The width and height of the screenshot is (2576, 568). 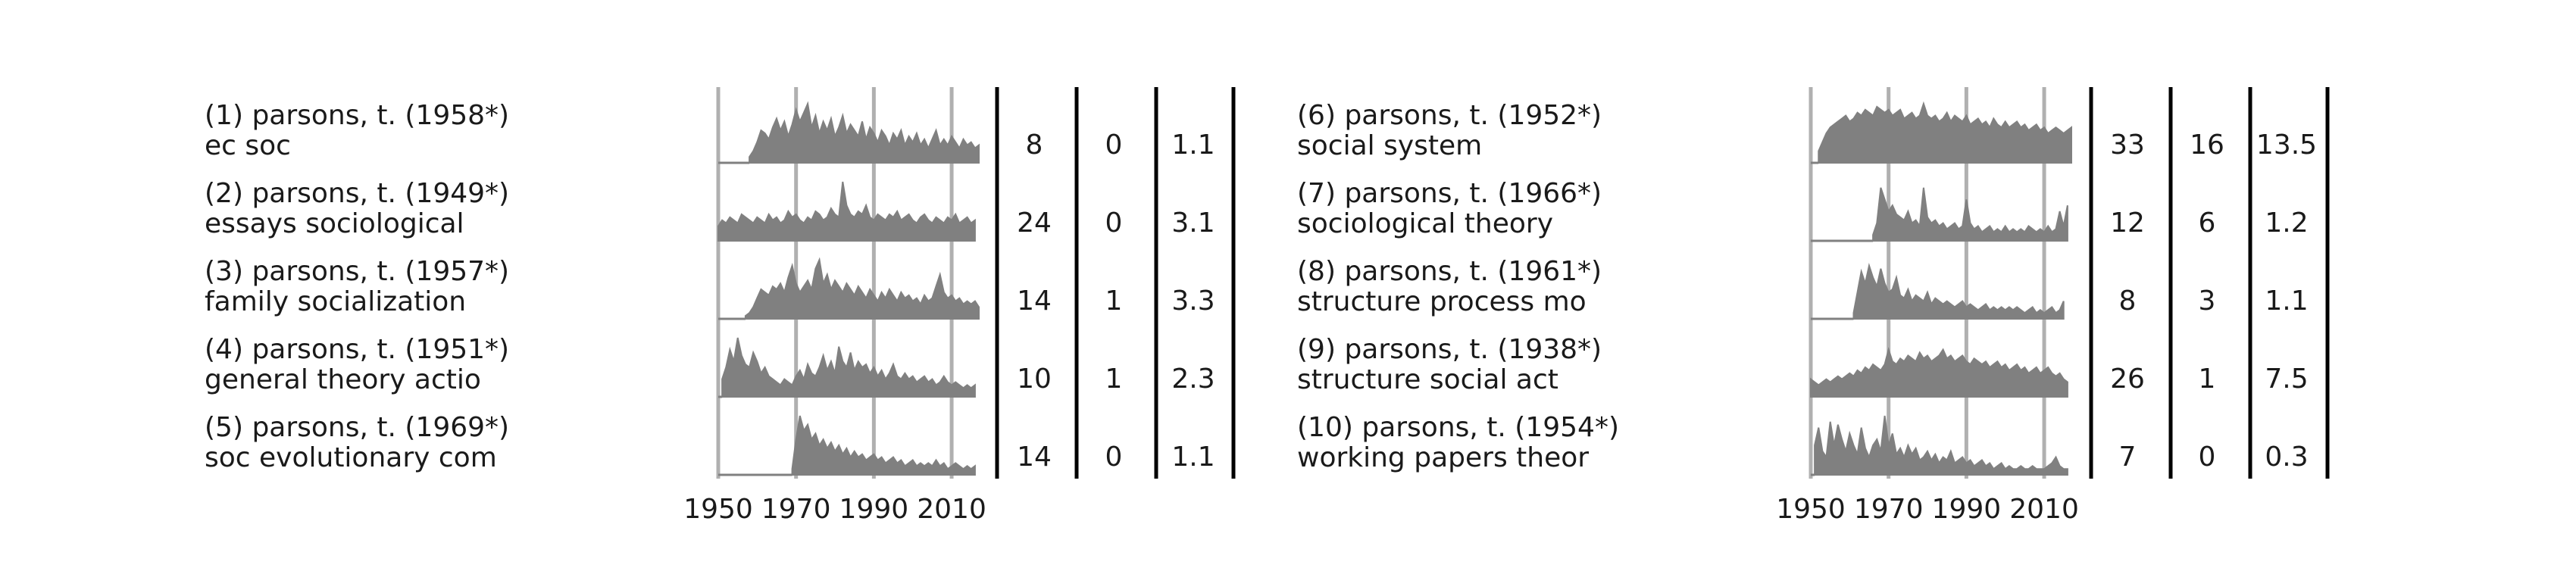 What do you see at coordinates (1449, 193) in the screenshot?
I see `row-label-reference: (7) parsons, t. (1966*)` at bounding box center [1449, 193].